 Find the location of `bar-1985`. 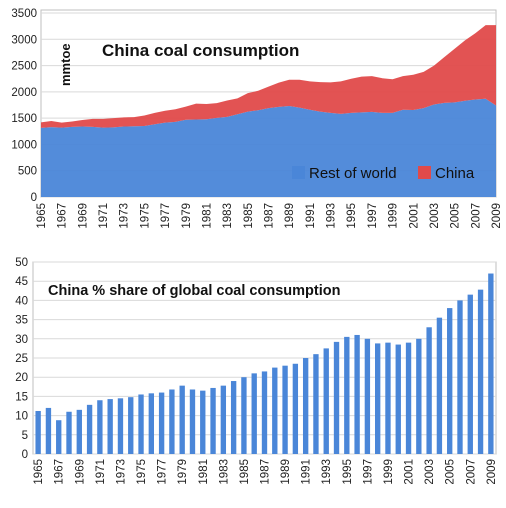

bar-1985 is located at coordinates (244, 415).